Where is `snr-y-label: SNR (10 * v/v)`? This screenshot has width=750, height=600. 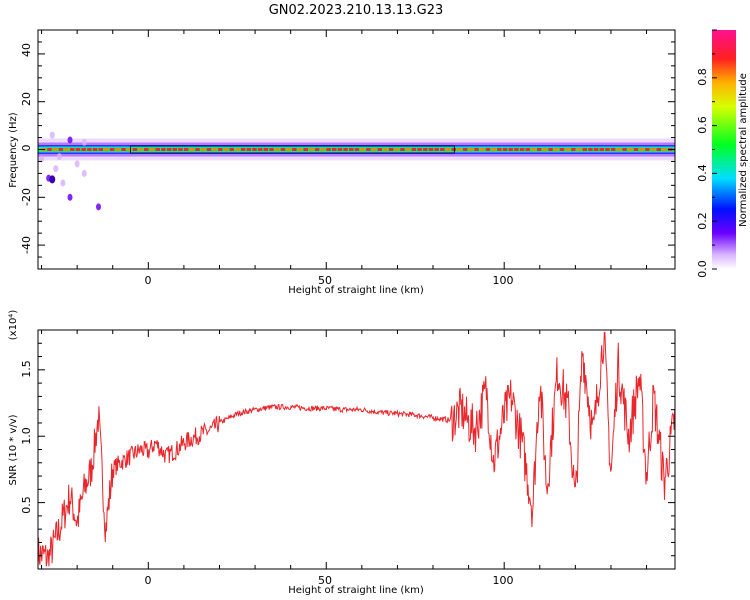
snr-y-label: SNR (10 * v/v) is located at coordinates (13, 449).